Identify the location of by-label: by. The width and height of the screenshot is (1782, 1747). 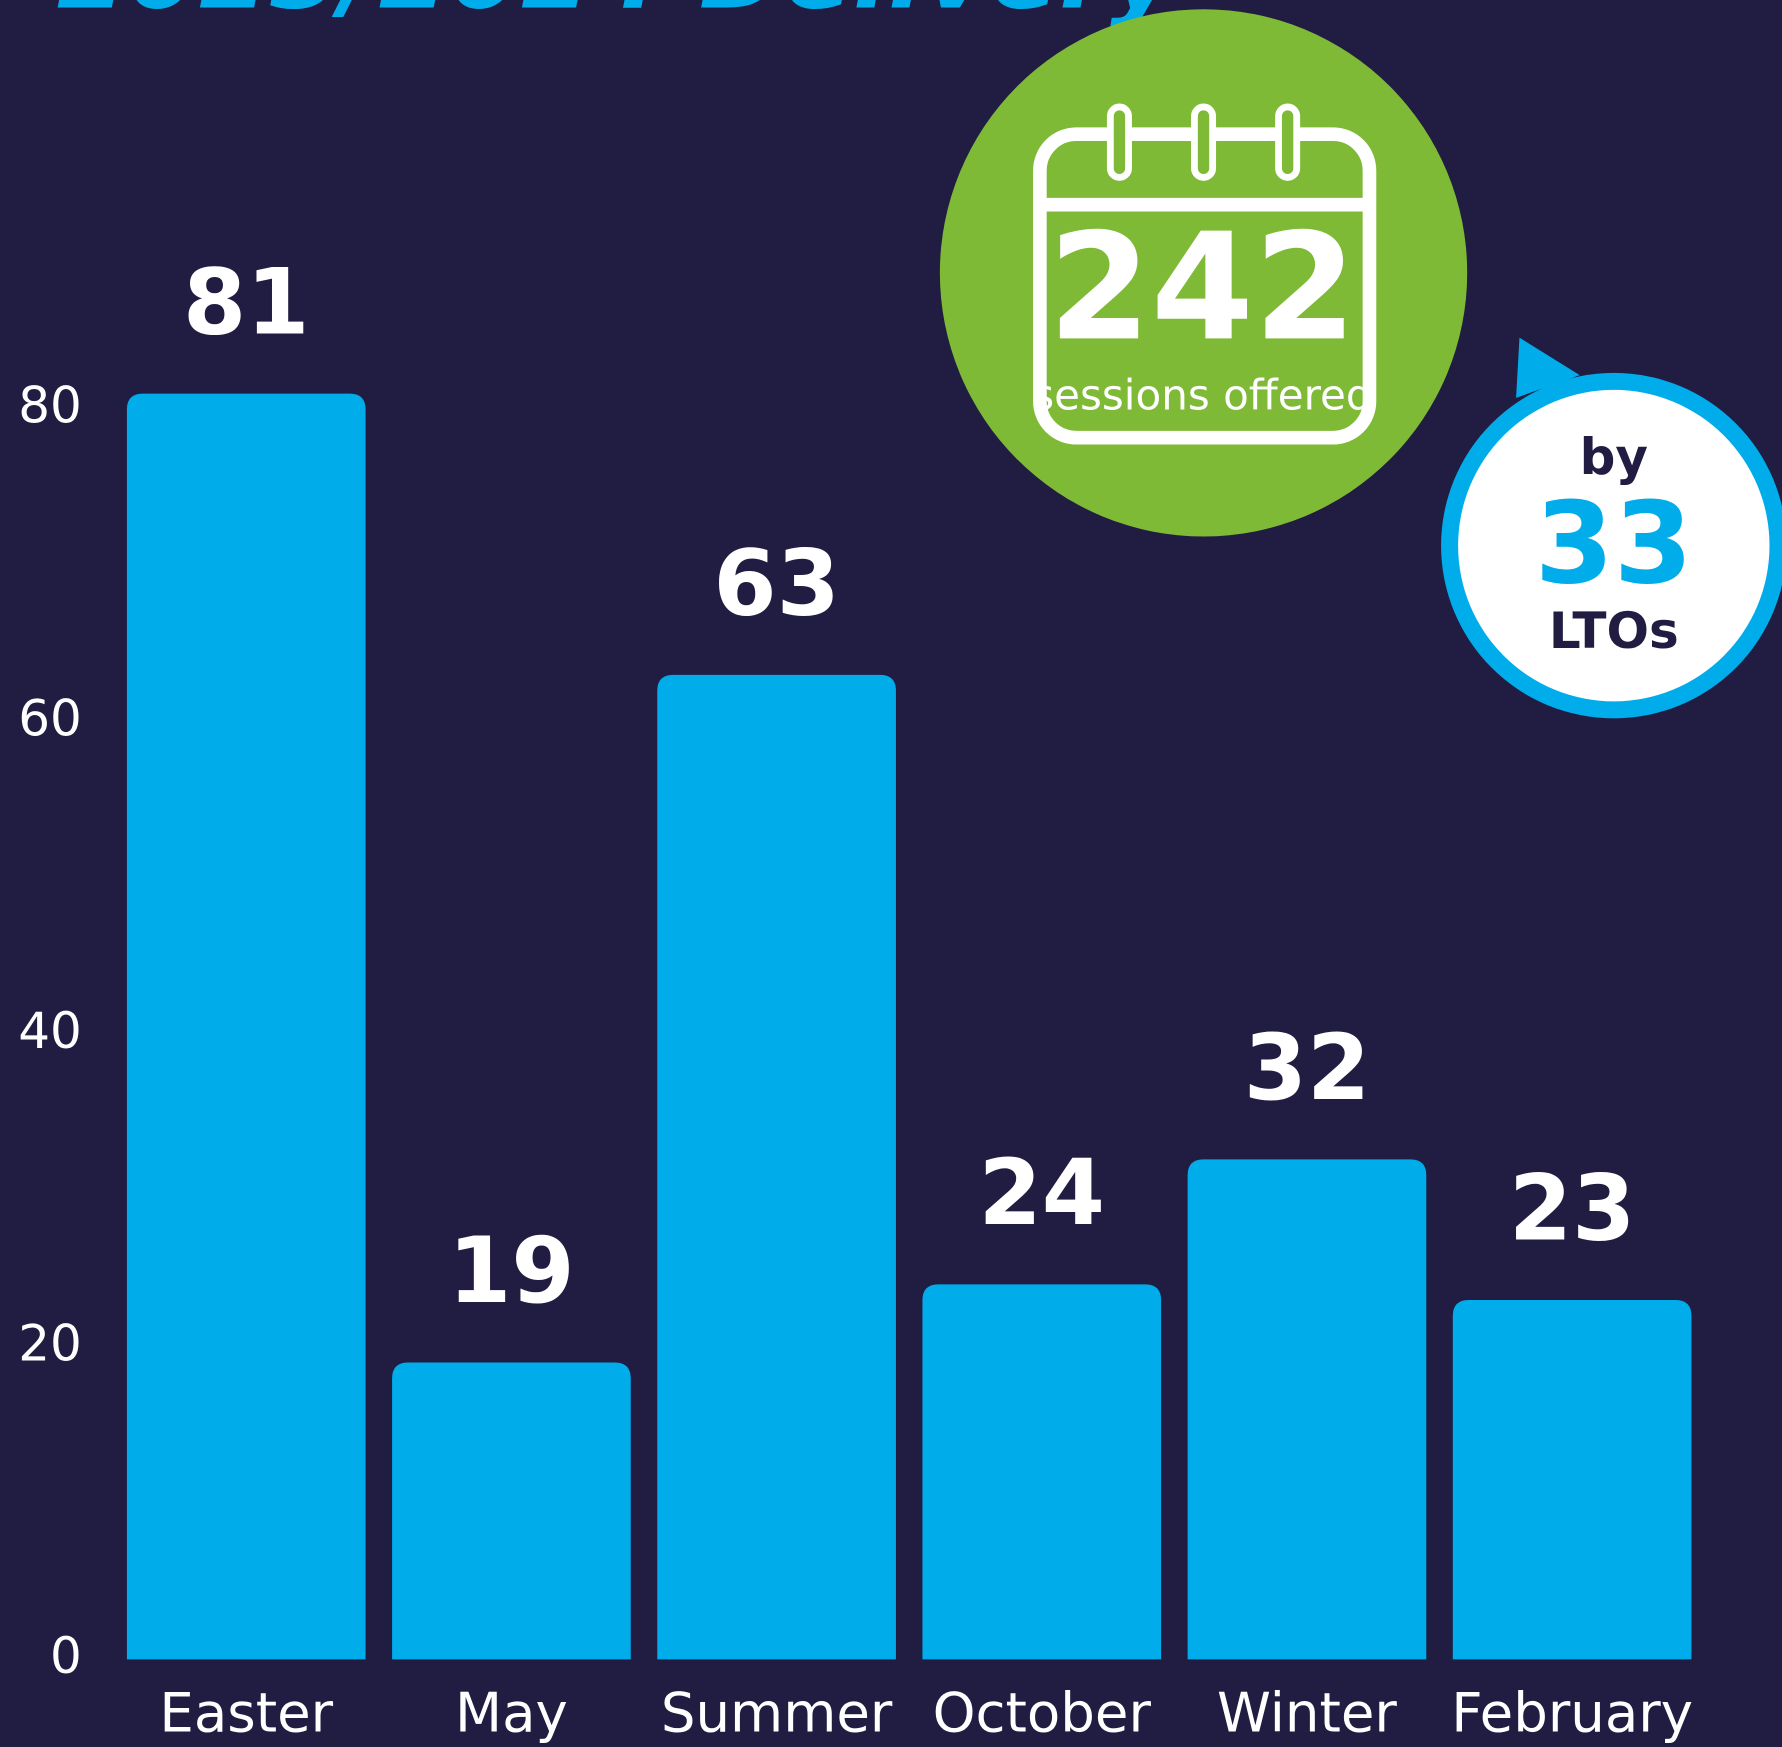
(1614, 457).